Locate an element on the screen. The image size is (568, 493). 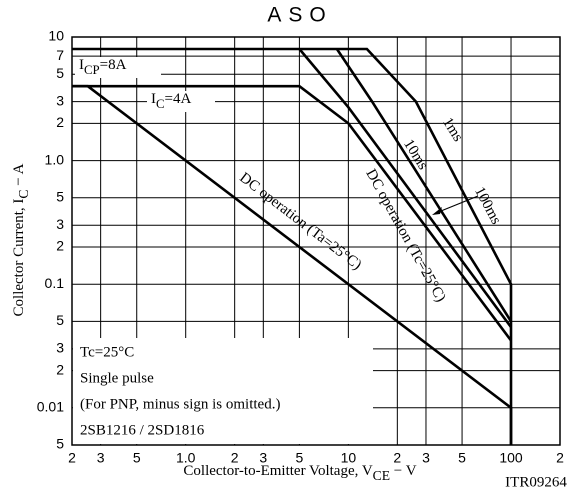
annotation: IC=4A is located at coordinates (171, 101).